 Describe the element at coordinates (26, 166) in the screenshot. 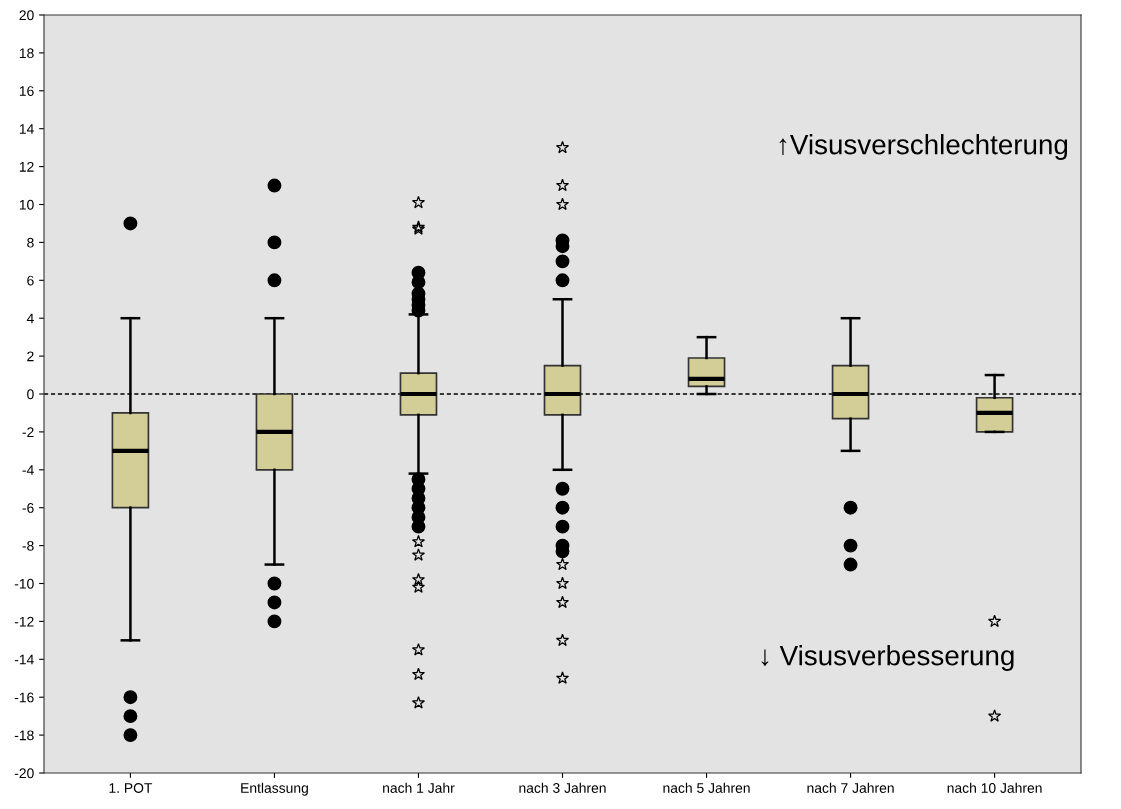

I see `y-tick-label: 12` at that location.